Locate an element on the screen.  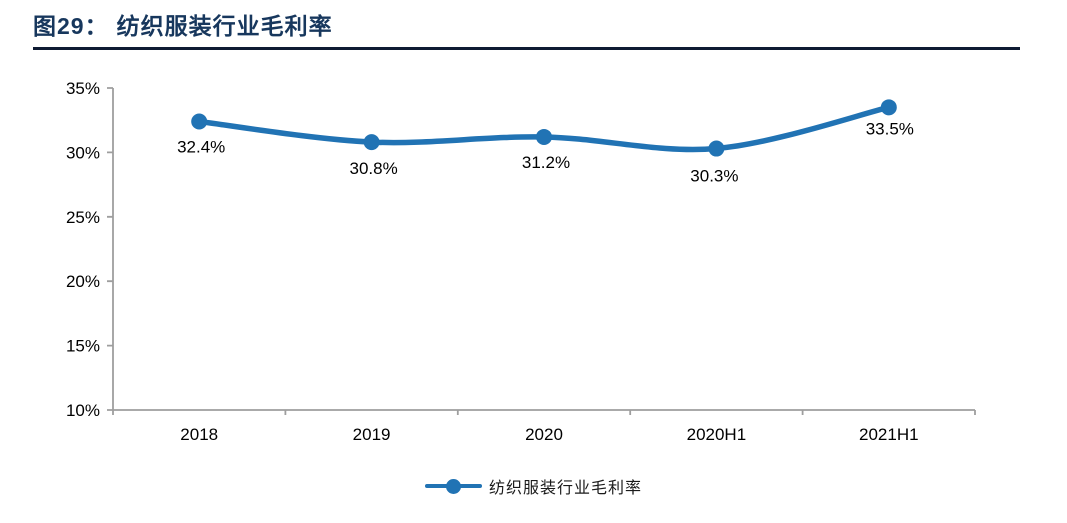
chart-legend: 纺织服装行业毛利率 is located at coordinates (533, 486).